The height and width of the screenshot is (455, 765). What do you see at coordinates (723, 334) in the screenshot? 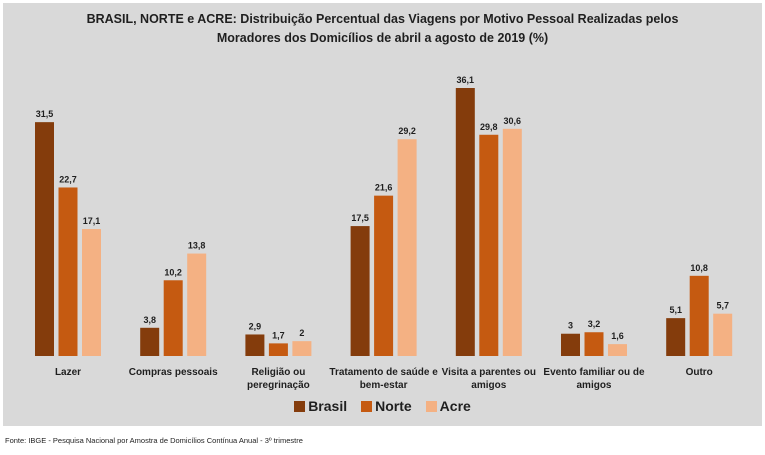
I see `bar-acre-outro` at bounding box center [723, 334].